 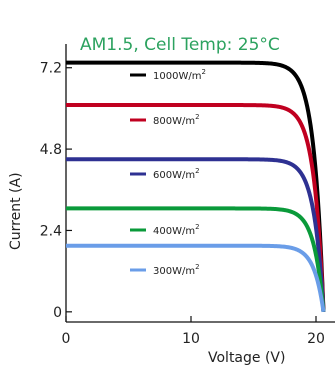 I want to click on legend-label: 1000W/m2, so click(x=179, y=75).